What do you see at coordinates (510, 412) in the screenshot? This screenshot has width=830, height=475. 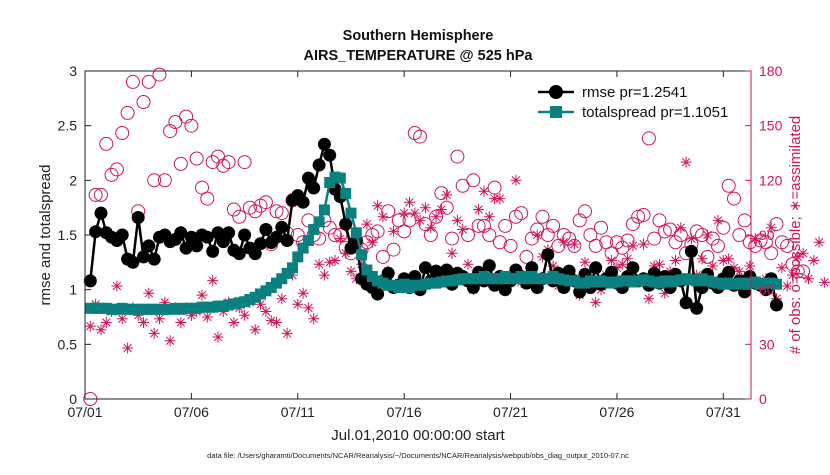 I see `x-tick-label: 07/21` at bounding box center [510, 412].